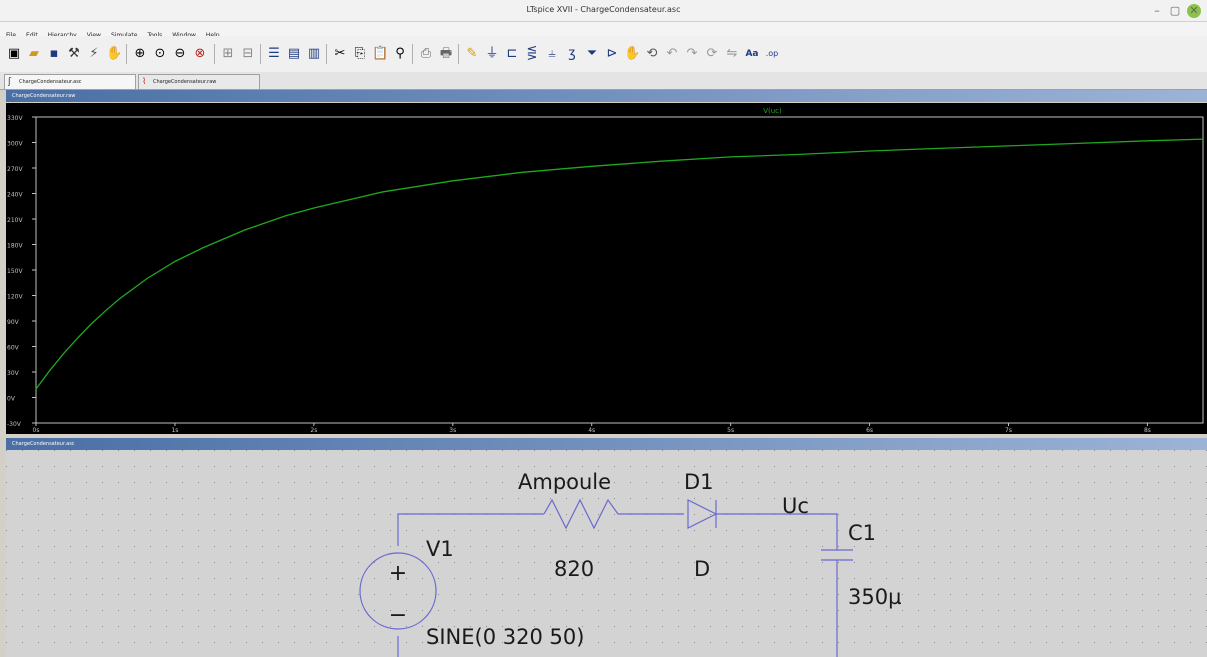  Describe the element at coordinates (712, 53) in the screenshot. I see `rotate-icon: ⟳` at that location.